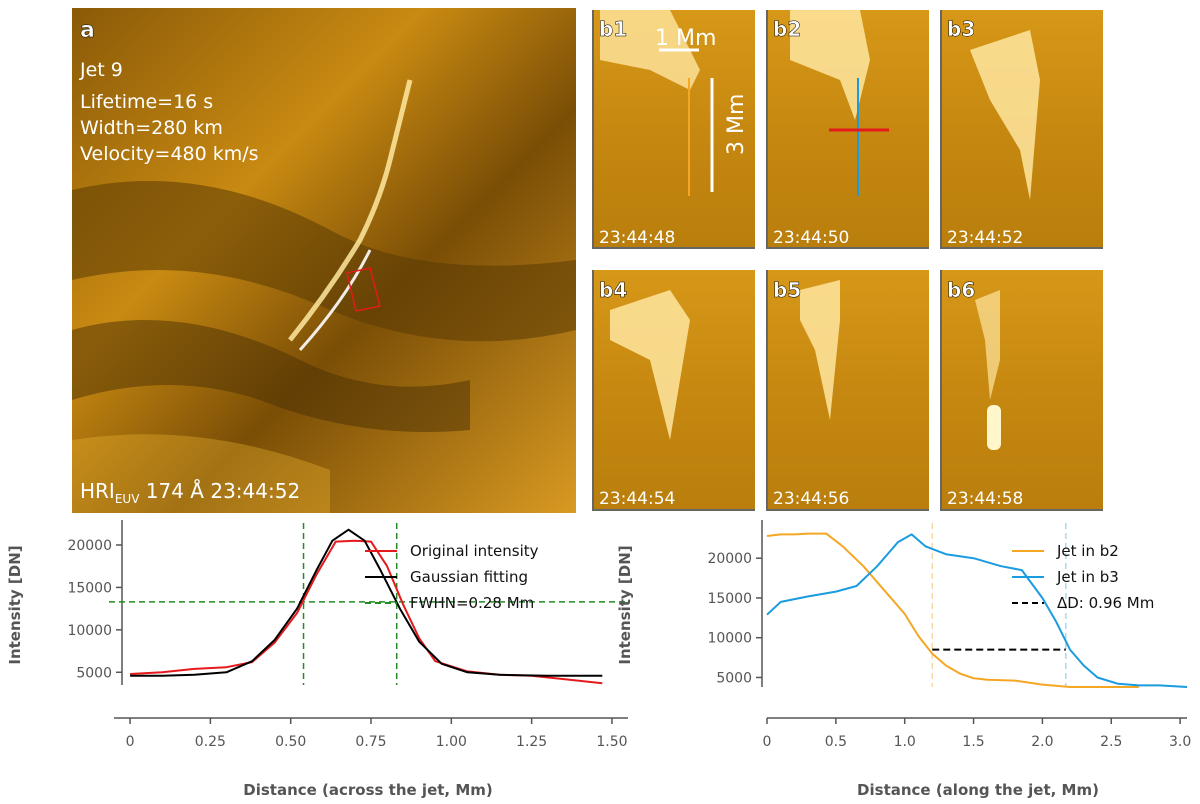  I want to click on panel-b6-image, so click(1022, 390).